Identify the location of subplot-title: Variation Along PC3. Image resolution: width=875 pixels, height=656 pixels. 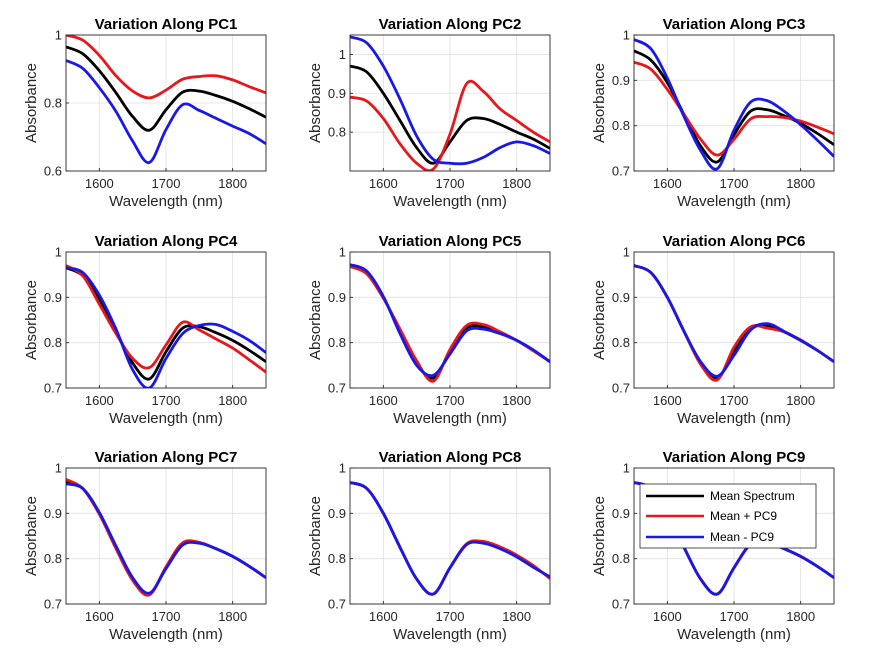
(734, 24).